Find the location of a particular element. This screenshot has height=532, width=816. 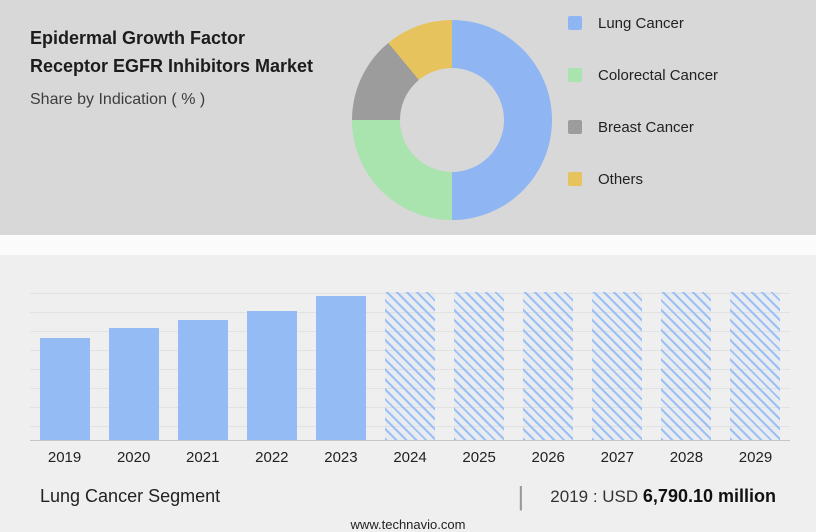

bar-2027 is located at coordinates (617, 366).